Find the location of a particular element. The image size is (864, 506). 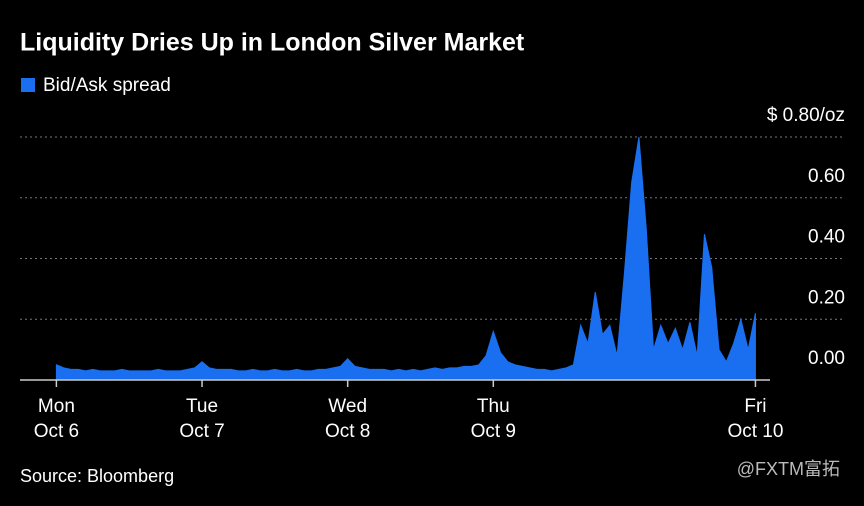

y-tick-label: 0.60 is located at coordinates (826, 176).